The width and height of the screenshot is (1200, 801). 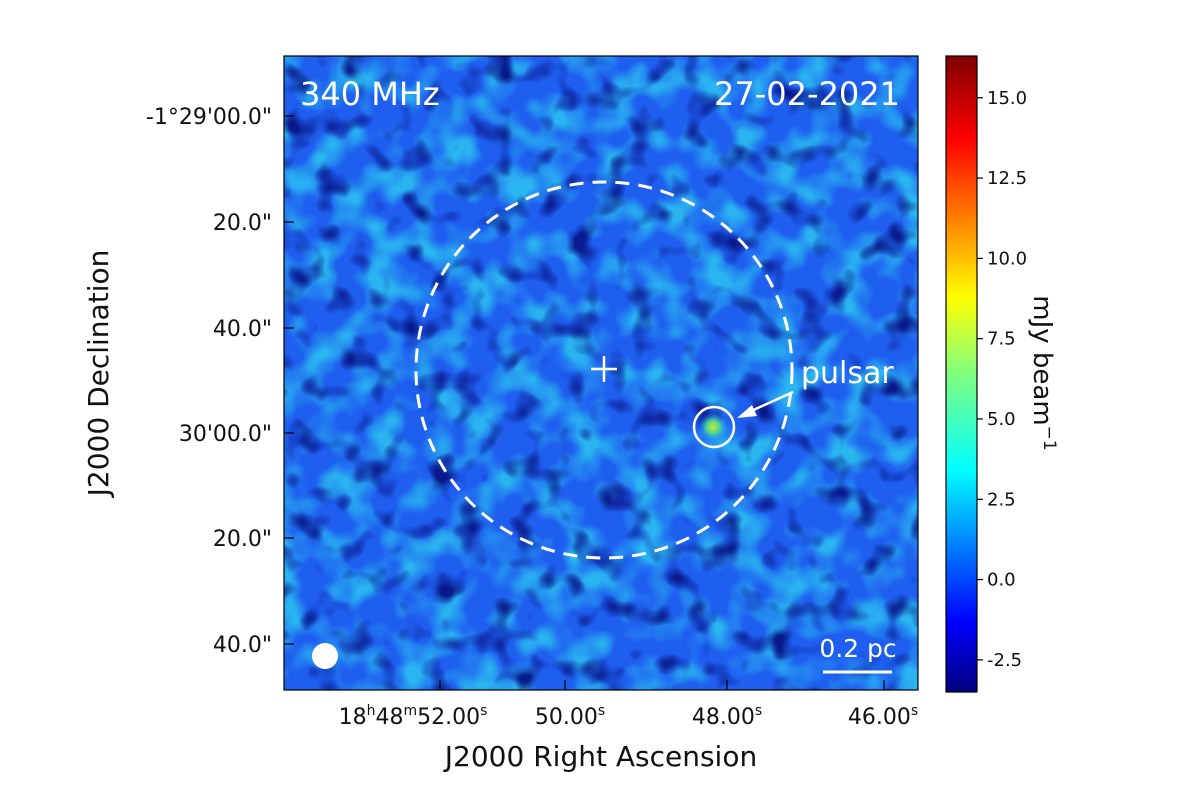 What do you see at coordinates (1043, 372) in the screenshot?
I see `colorbar-label: mJy beam−1` at bounding box center [1043, 372].